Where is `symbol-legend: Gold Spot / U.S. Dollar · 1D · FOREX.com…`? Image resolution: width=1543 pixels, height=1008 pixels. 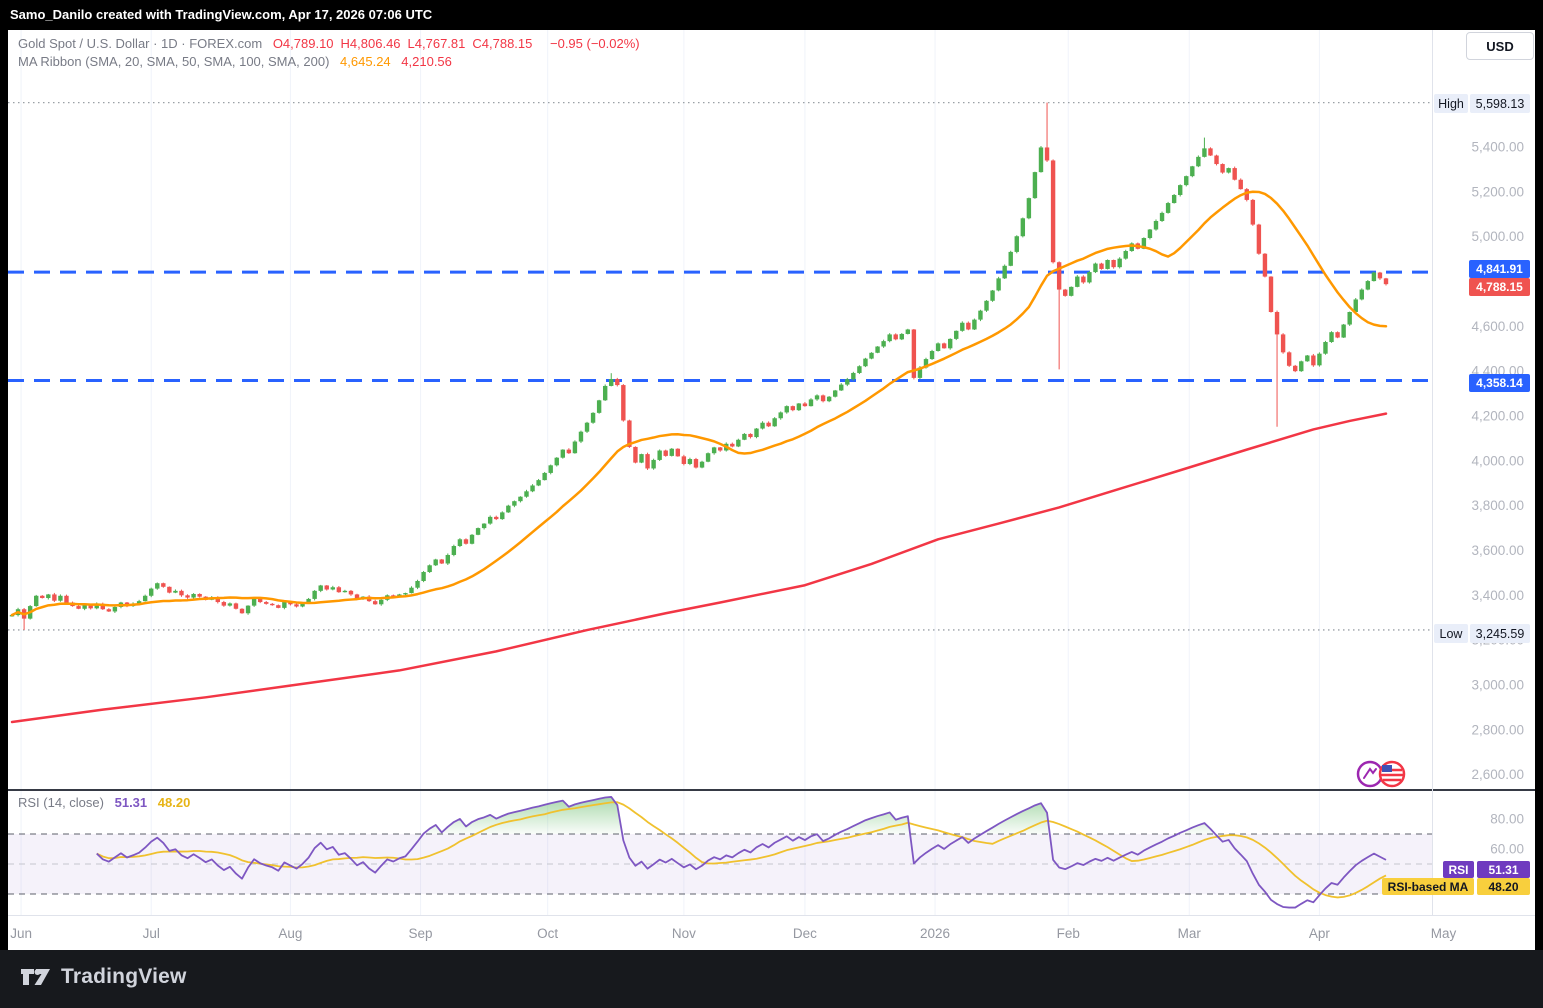
symbol-legend: Gold Spot / U.S. Dollar · 1D · FOREX.com… is located at coordinates (332, 43).